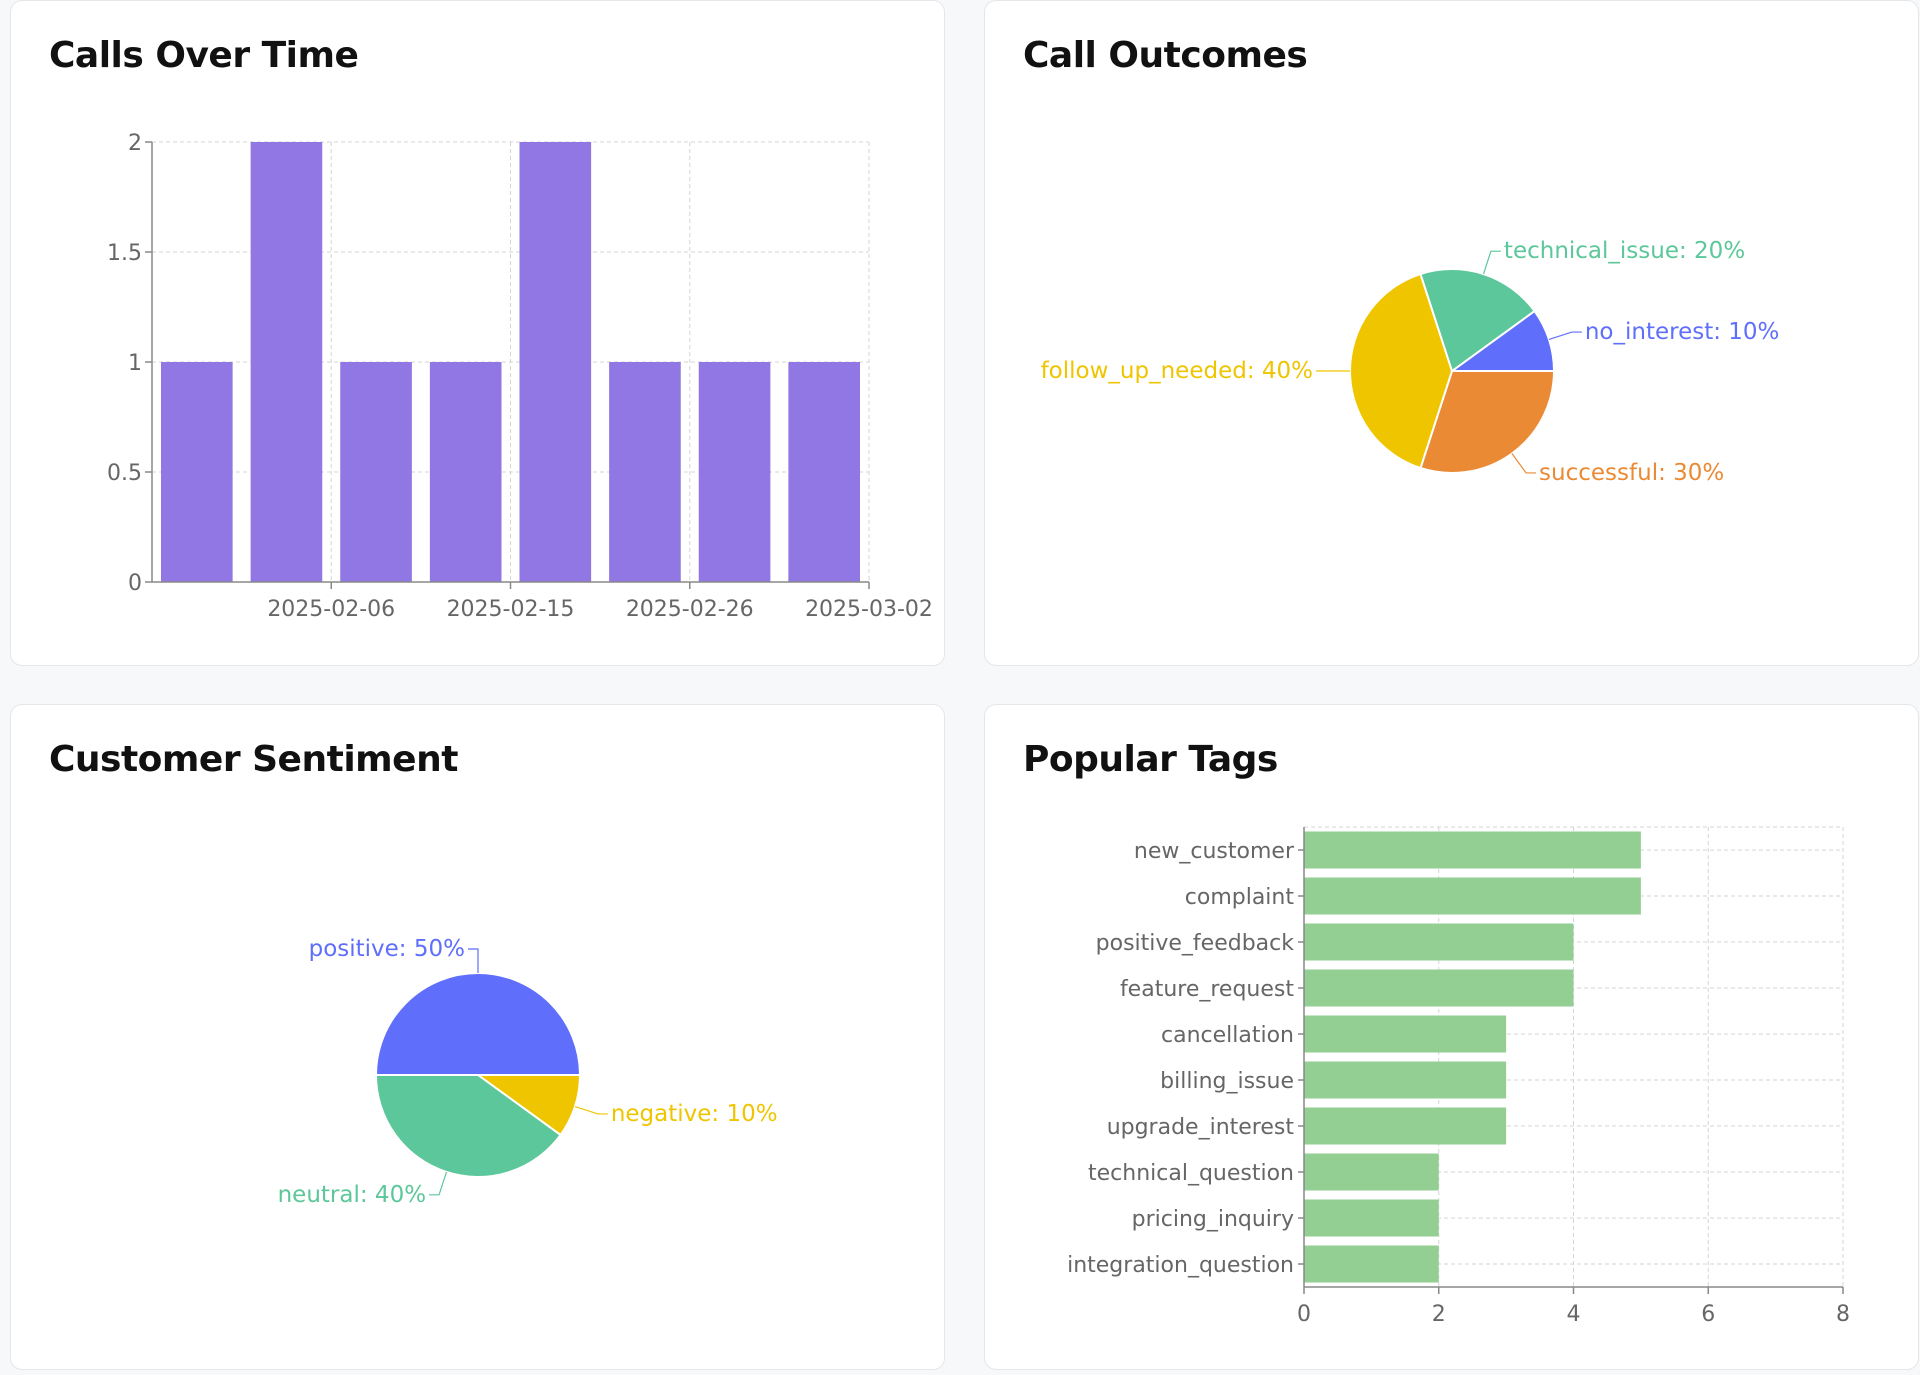  What do you see at coordinates (1843, 1314) in the screenshot?
I see `x-tick-label: 8` at bounding box center [1843, 1314].